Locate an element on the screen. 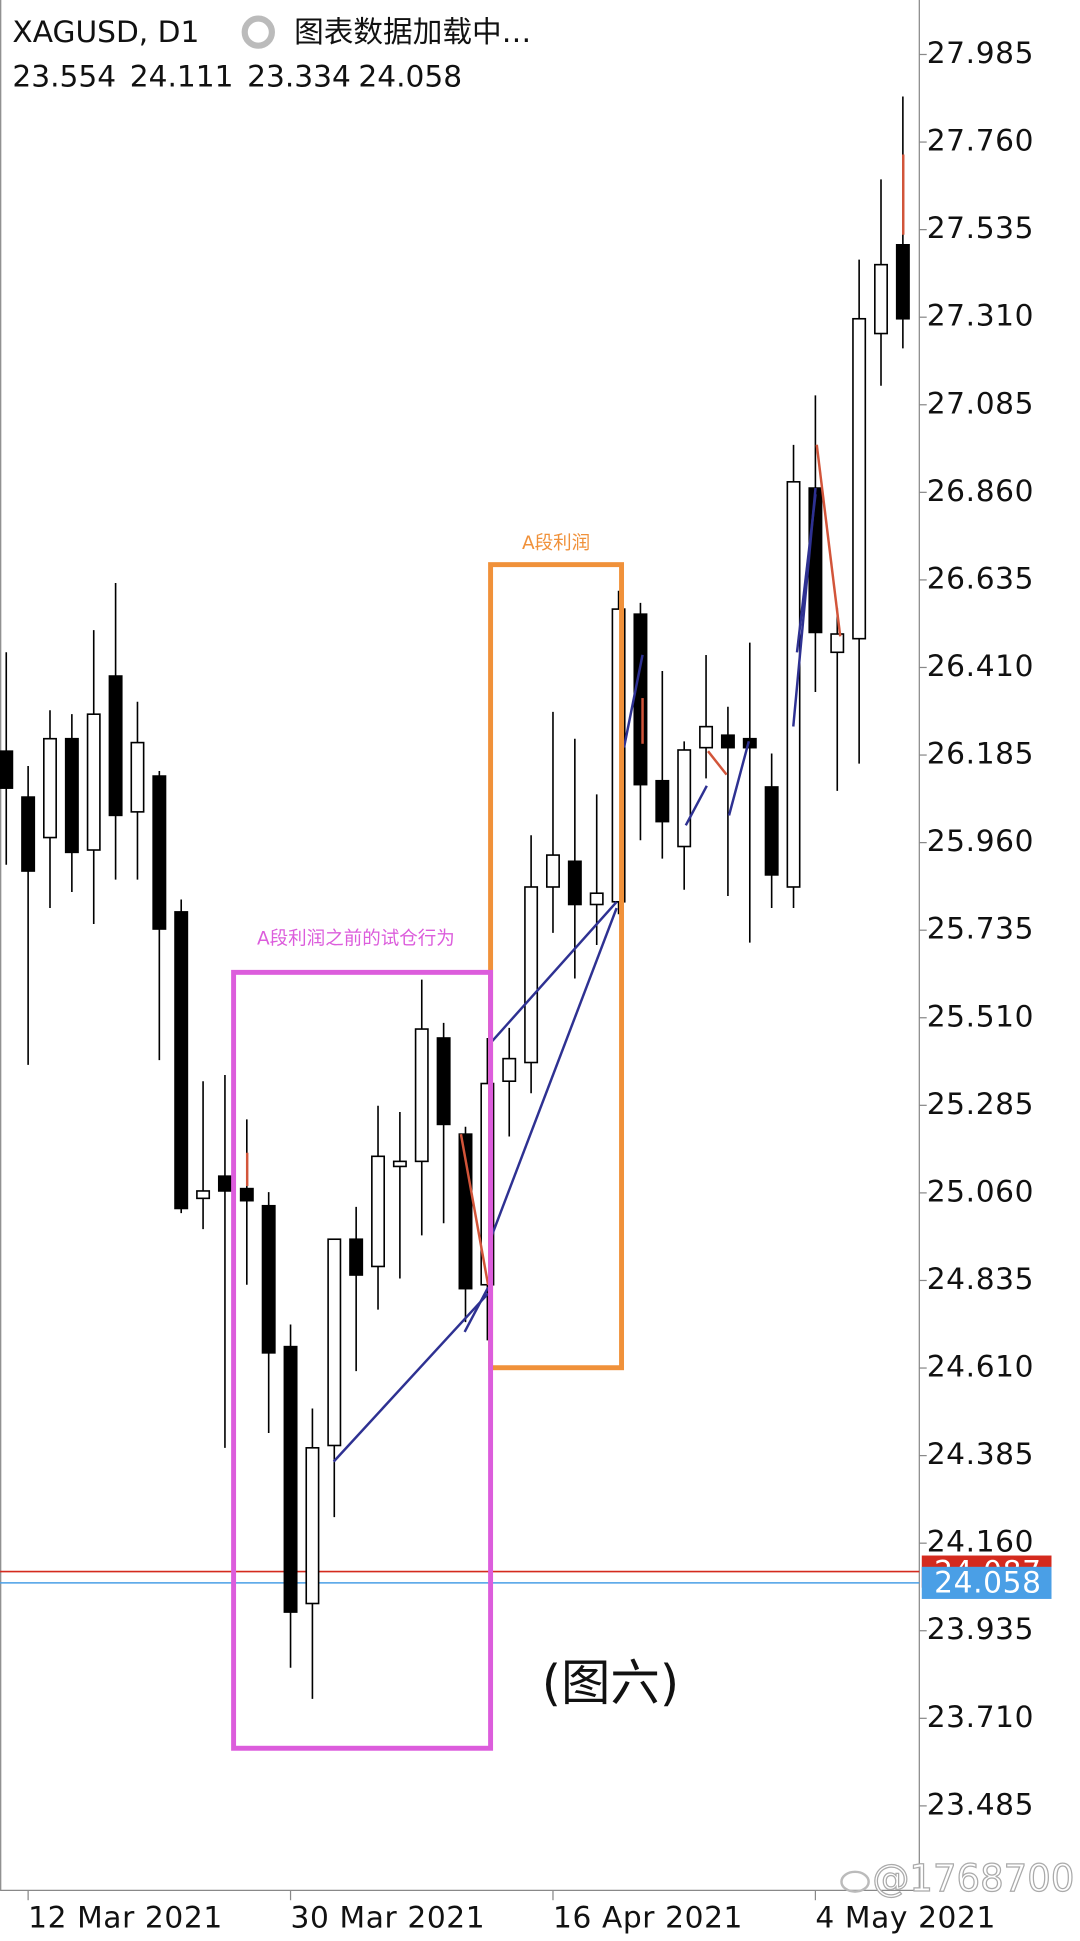 Image resolution: width=1080 pixels, height=1941 pixels. y-tick-label: 26.635 is located at coordinates (980, 577).